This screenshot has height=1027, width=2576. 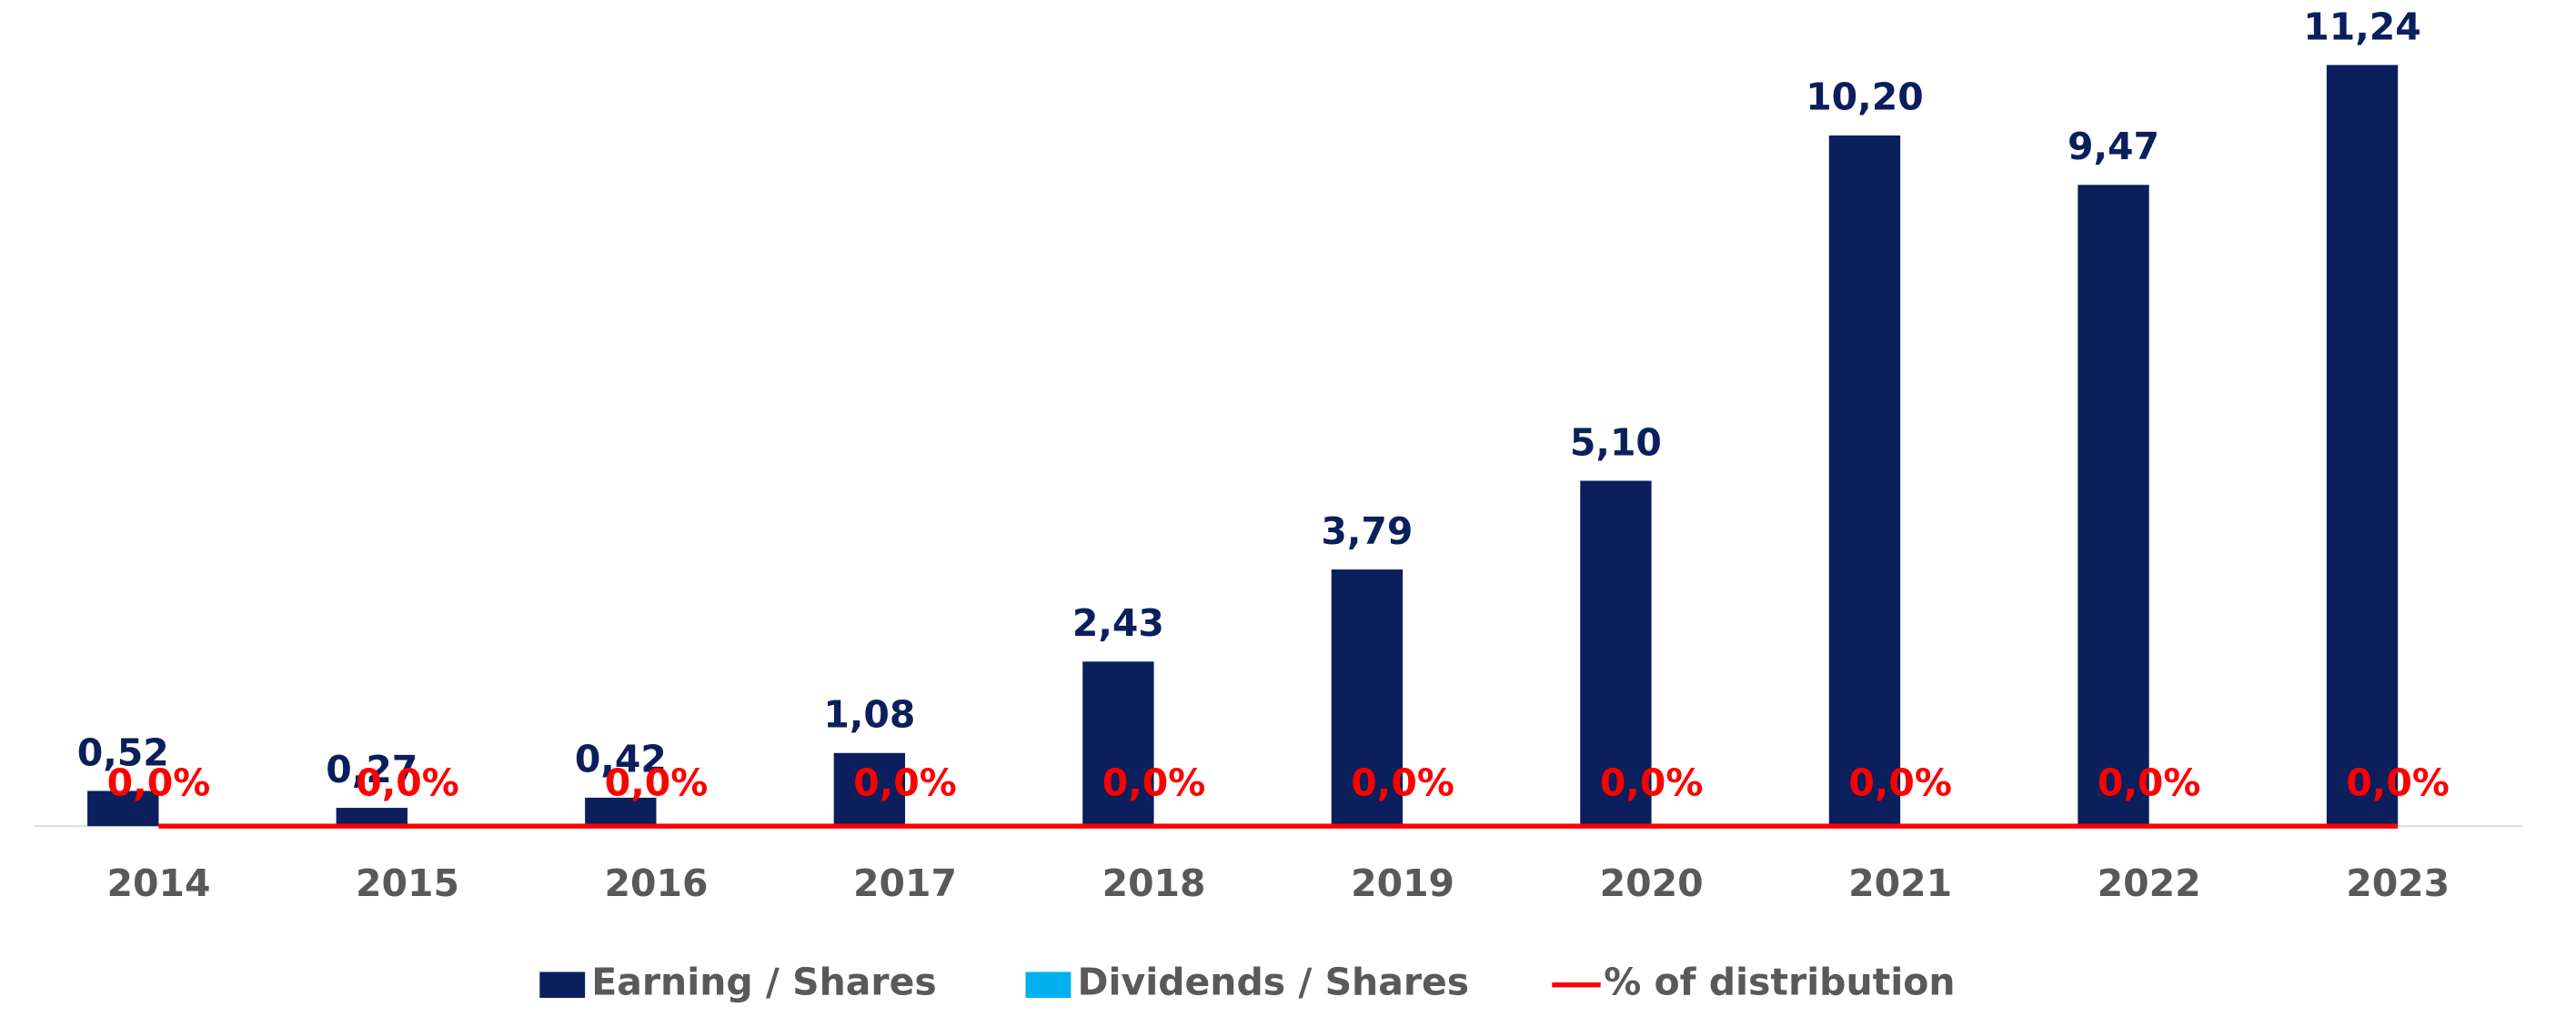 What do you see at coordinates (621, 759) in the screenshot?
I see `data-label: 0,42` at bounding box center [621, 759].